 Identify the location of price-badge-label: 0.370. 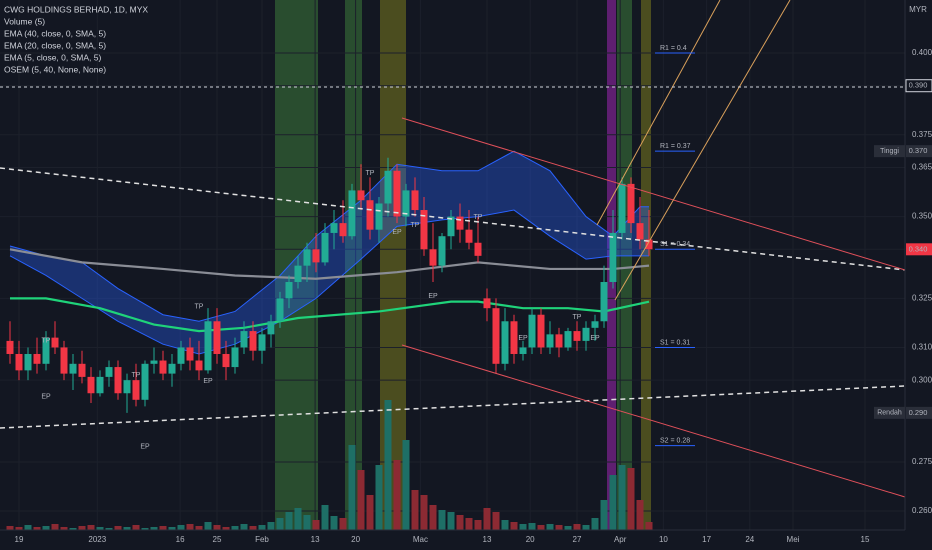
(918, 150).